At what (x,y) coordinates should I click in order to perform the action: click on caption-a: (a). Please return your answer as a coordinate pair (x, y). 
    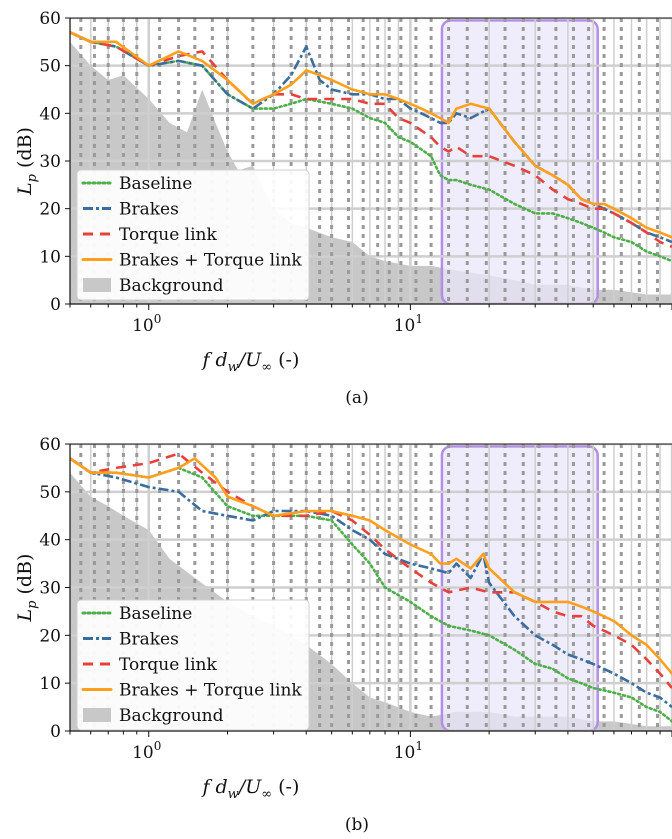
    Looking at the image, I should click on (356, 398).